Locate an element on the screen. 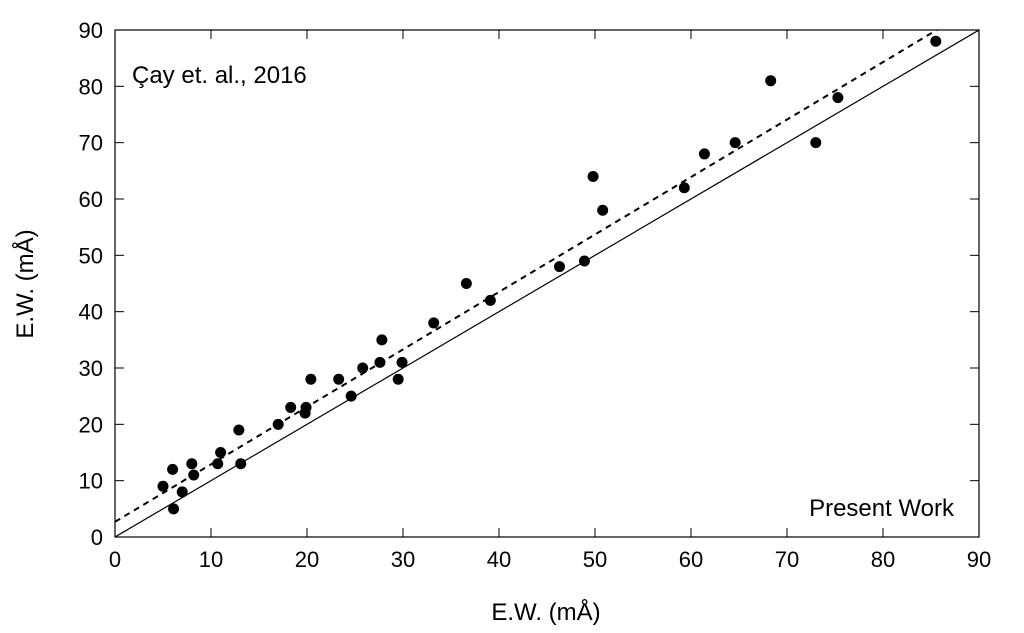 This screenshot has height=633, width=1024. x-tick-label: 90 is located at coordinates (979, 559).